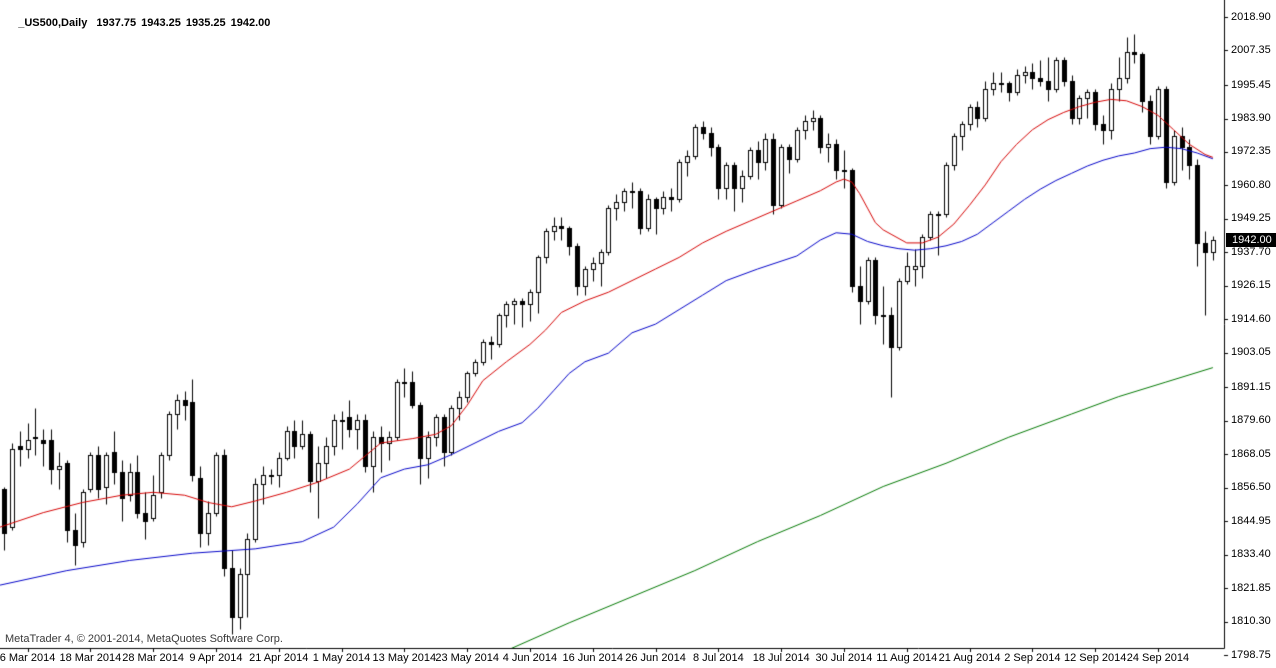  What do you see at coordinates (28, 658) in the screenshot?
I see `time-axis-label: 6 Mar 2014` at bounding box center [28, 658].